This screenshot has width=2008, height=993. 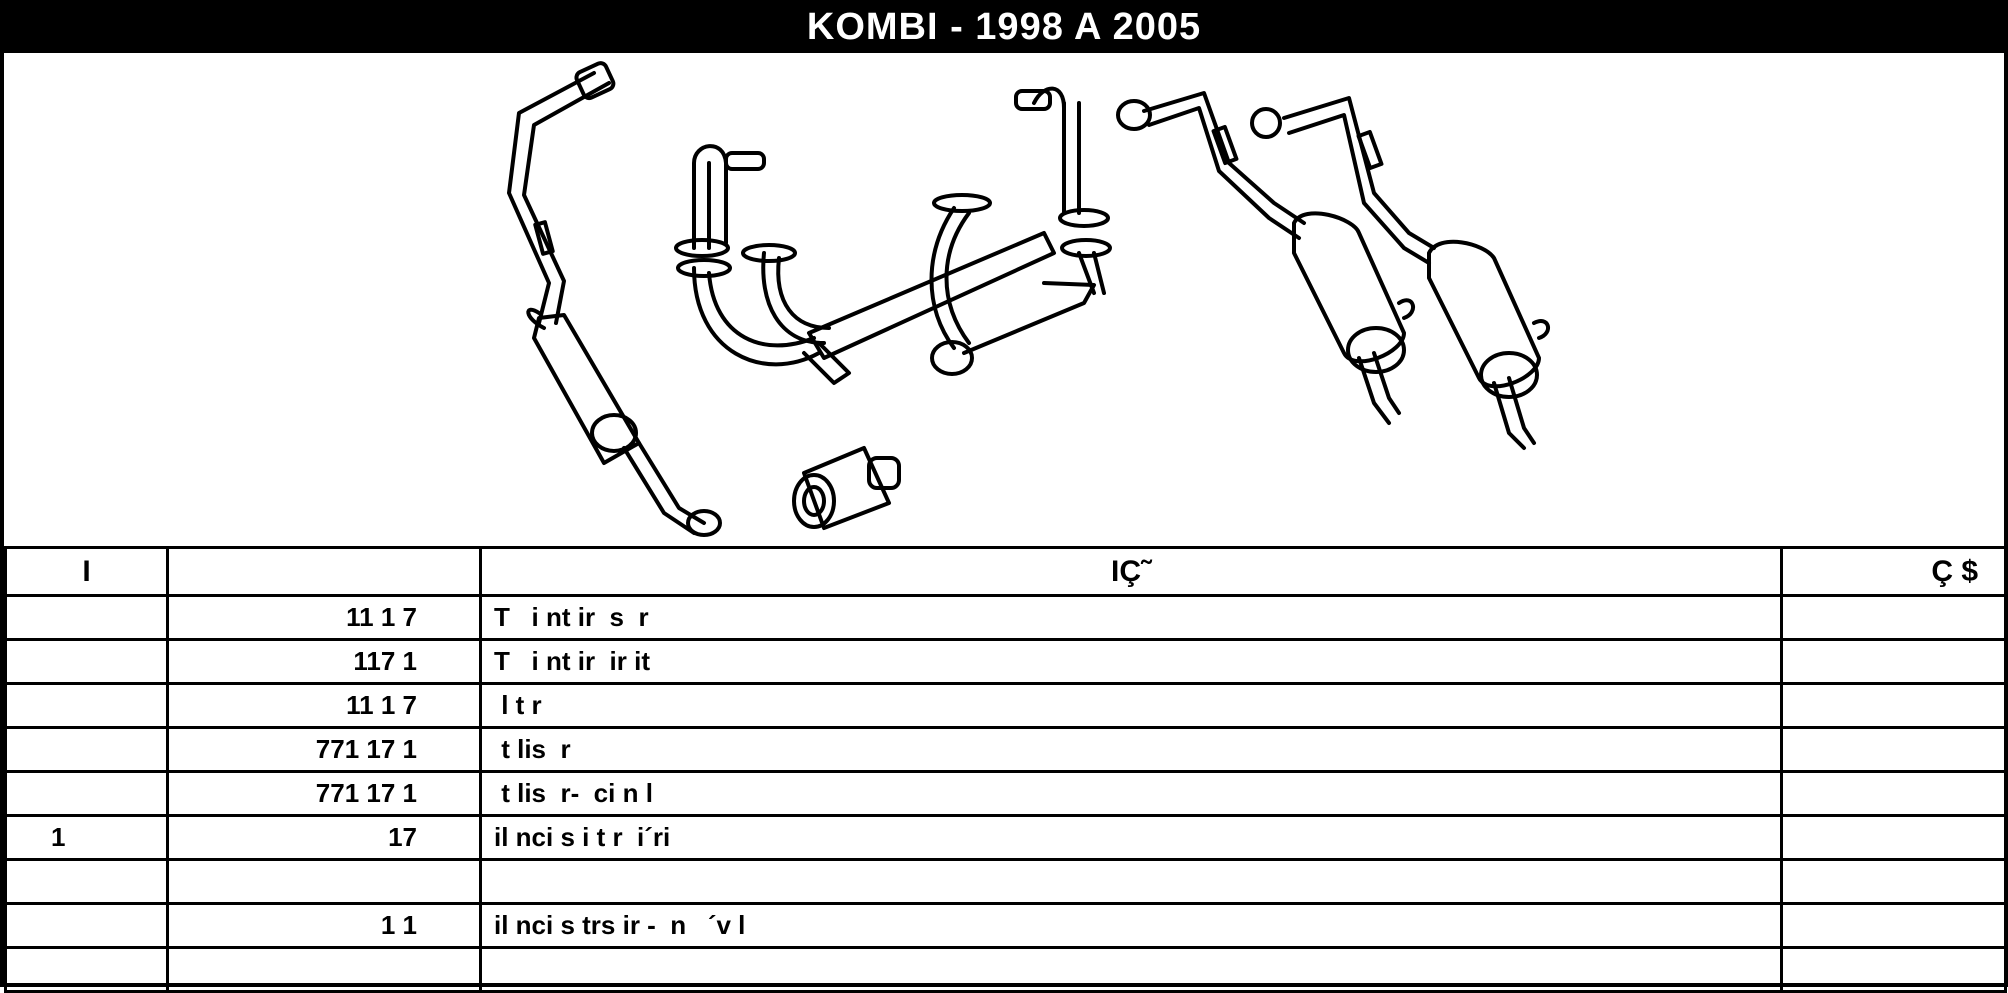 I want to click on row-description: T i nt ir s r, so click(x=1131, y=617).